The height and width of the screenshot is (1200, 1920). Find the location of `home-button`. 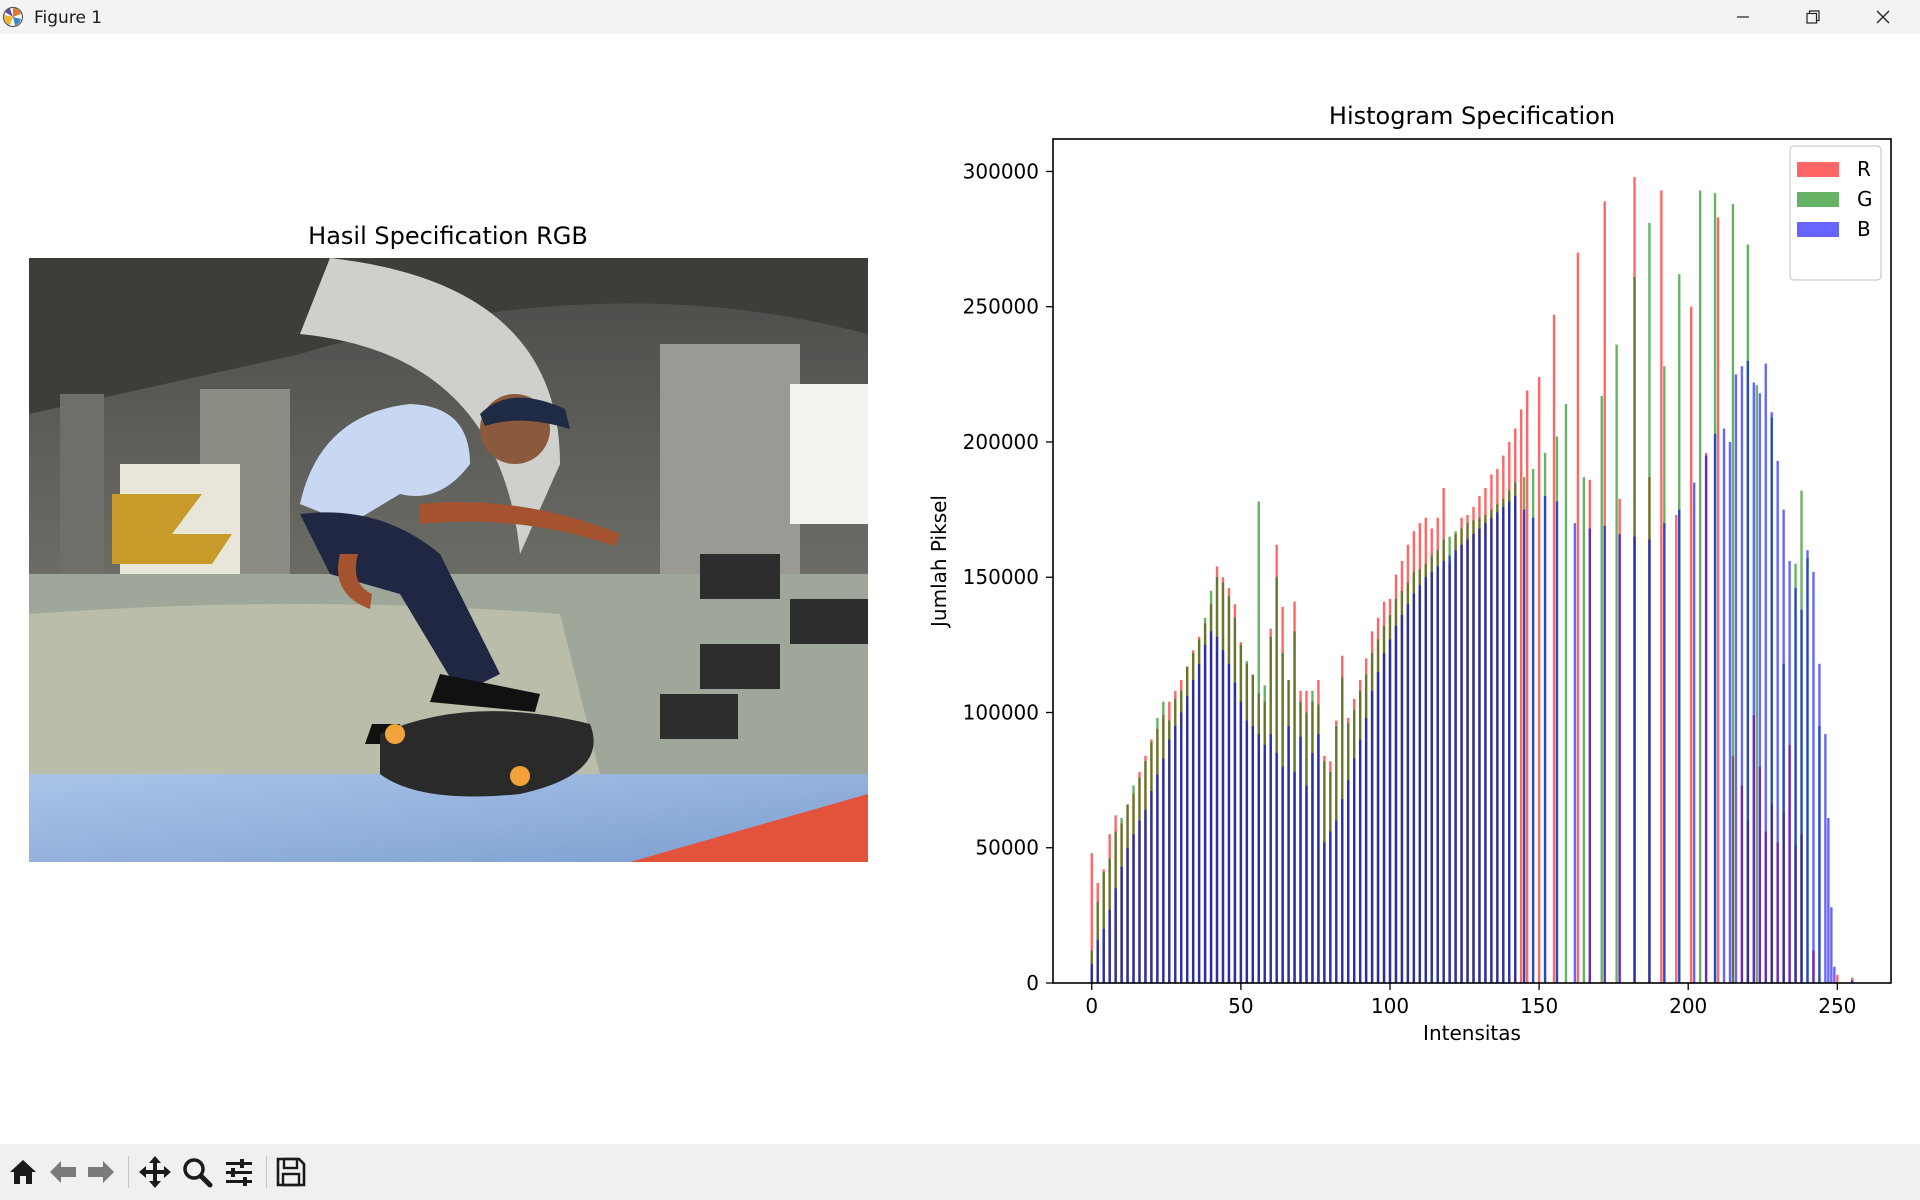

home-button is located at coordinates (23, 1172).